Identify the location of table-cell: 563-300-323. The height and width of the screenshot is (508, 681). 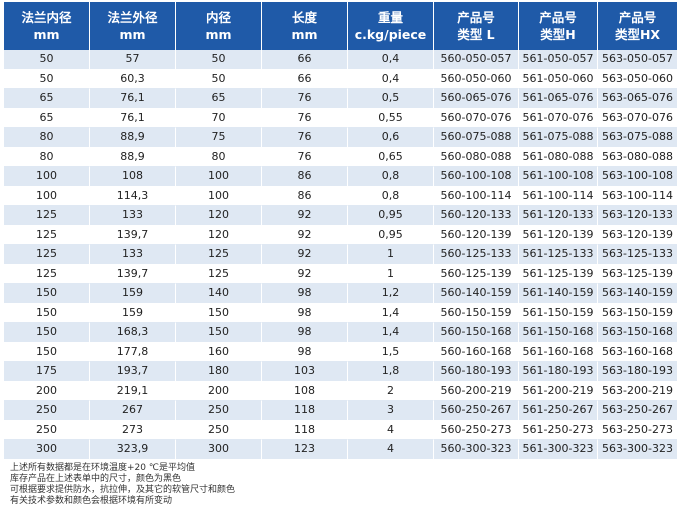
(637, 450).